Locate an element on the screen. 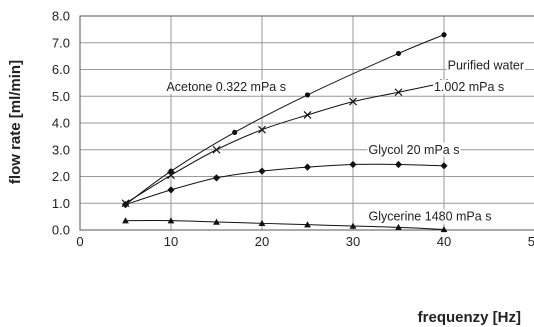 The width and height of the screenshot is (534, 327). y-tick-label: 2.0 is located at coordinates (61, 176).